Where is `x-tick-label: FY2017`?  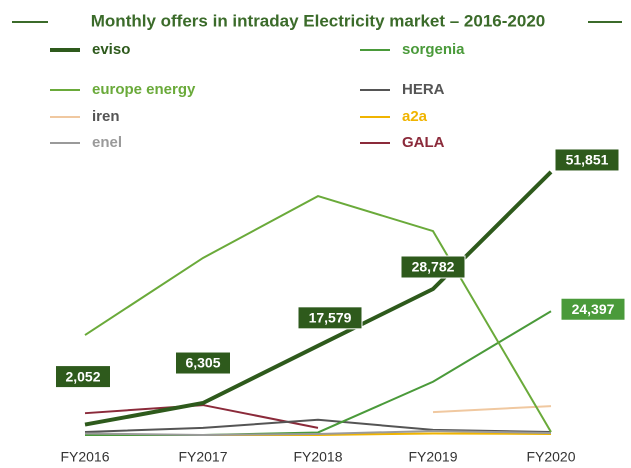 x-tick-label: FY2017 is located at coordinates (202, 457).